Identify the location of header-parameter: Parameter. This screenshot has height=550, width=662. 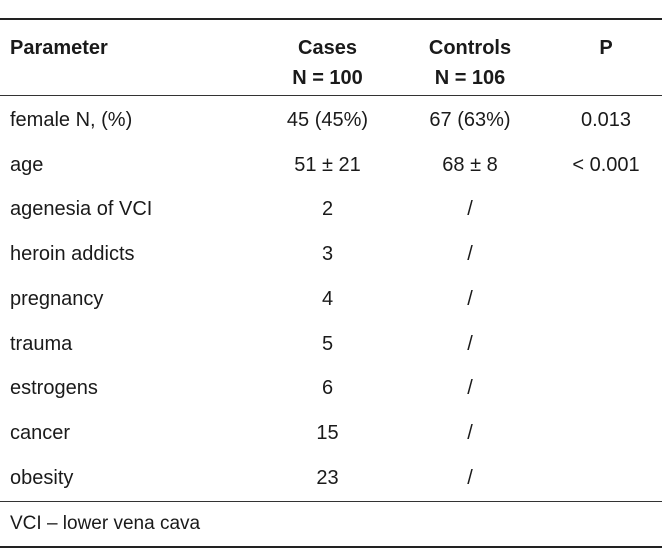
(132, 41).